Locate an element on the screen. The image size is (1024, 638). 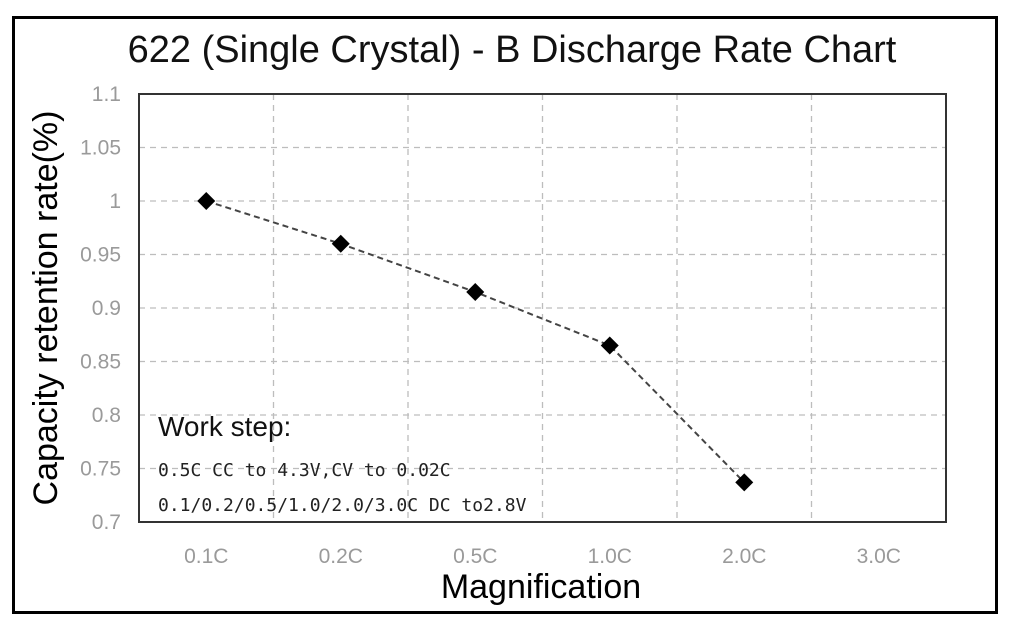
y-tick-label: 0.95 is located at coordinates (100, 255).